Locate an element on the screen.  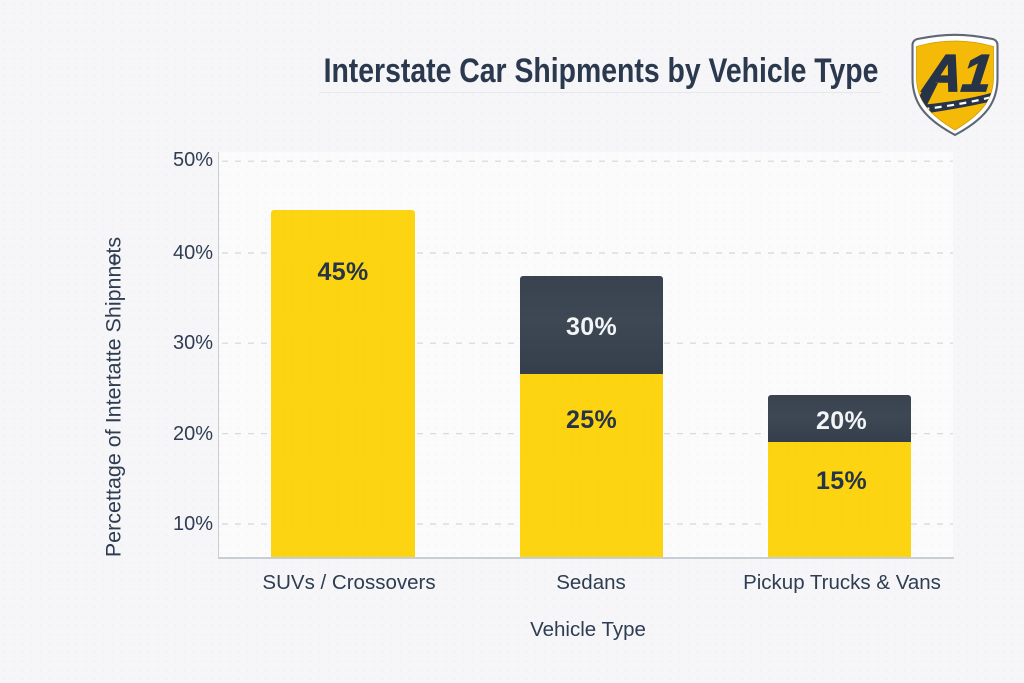
svg-text: A1 is located at coordinates (957, 74).